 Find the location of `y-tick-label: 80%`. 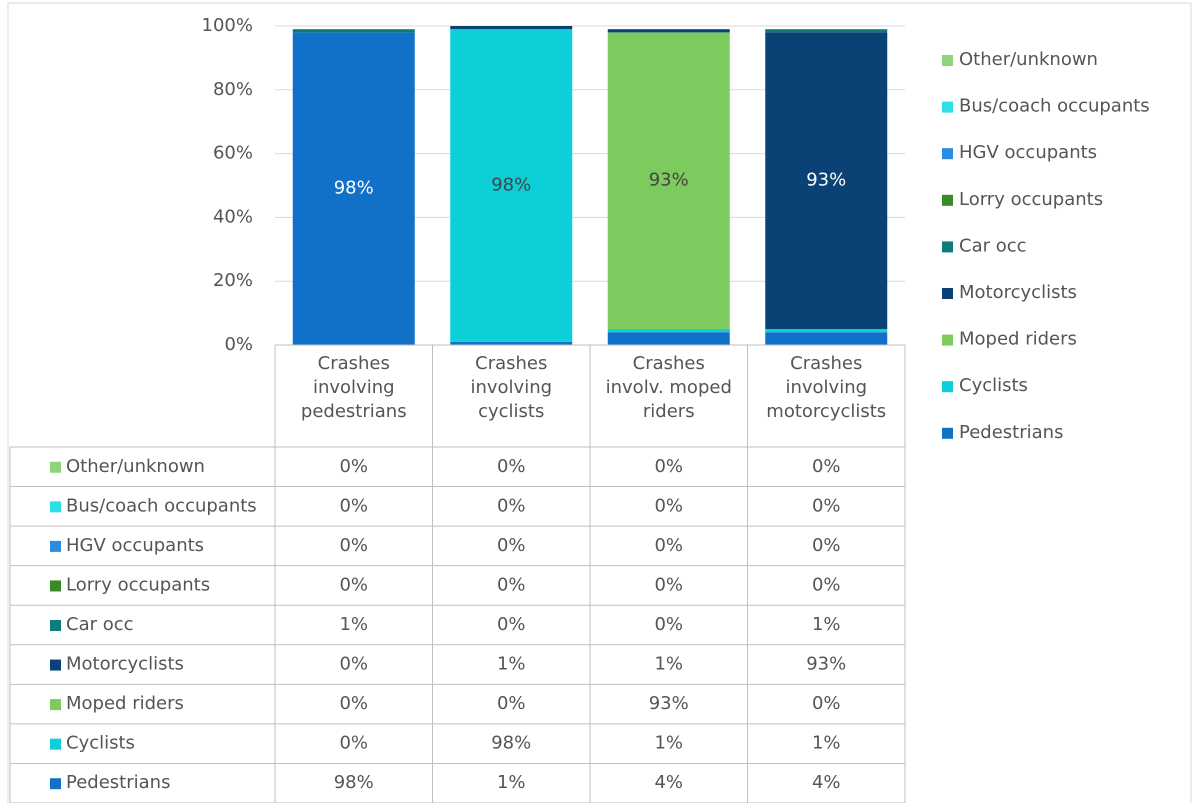

y-tick-label: 80% is located at coordinates (233, 89).